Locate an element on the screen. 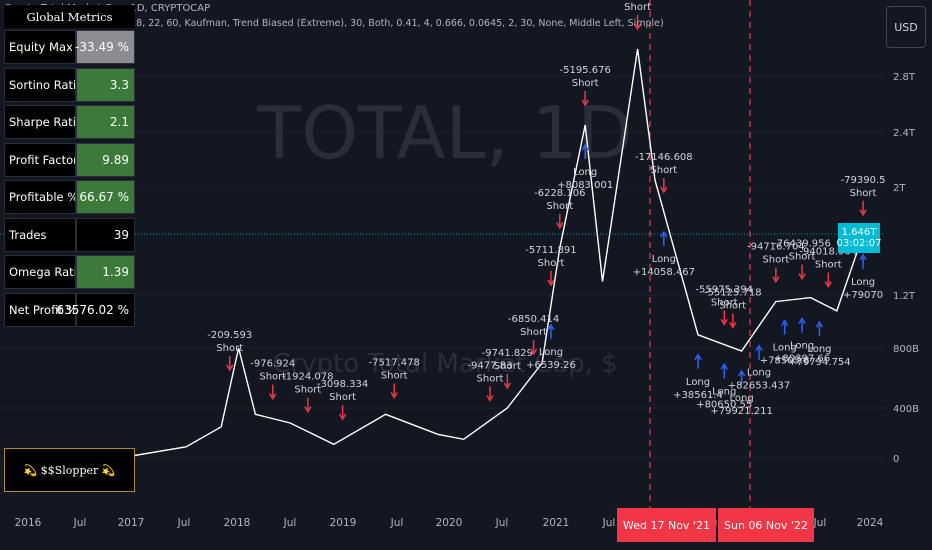 The image size is (932, 550). metric-row: Sortino Ratio 3.3 is located at coordinates (69, 84).